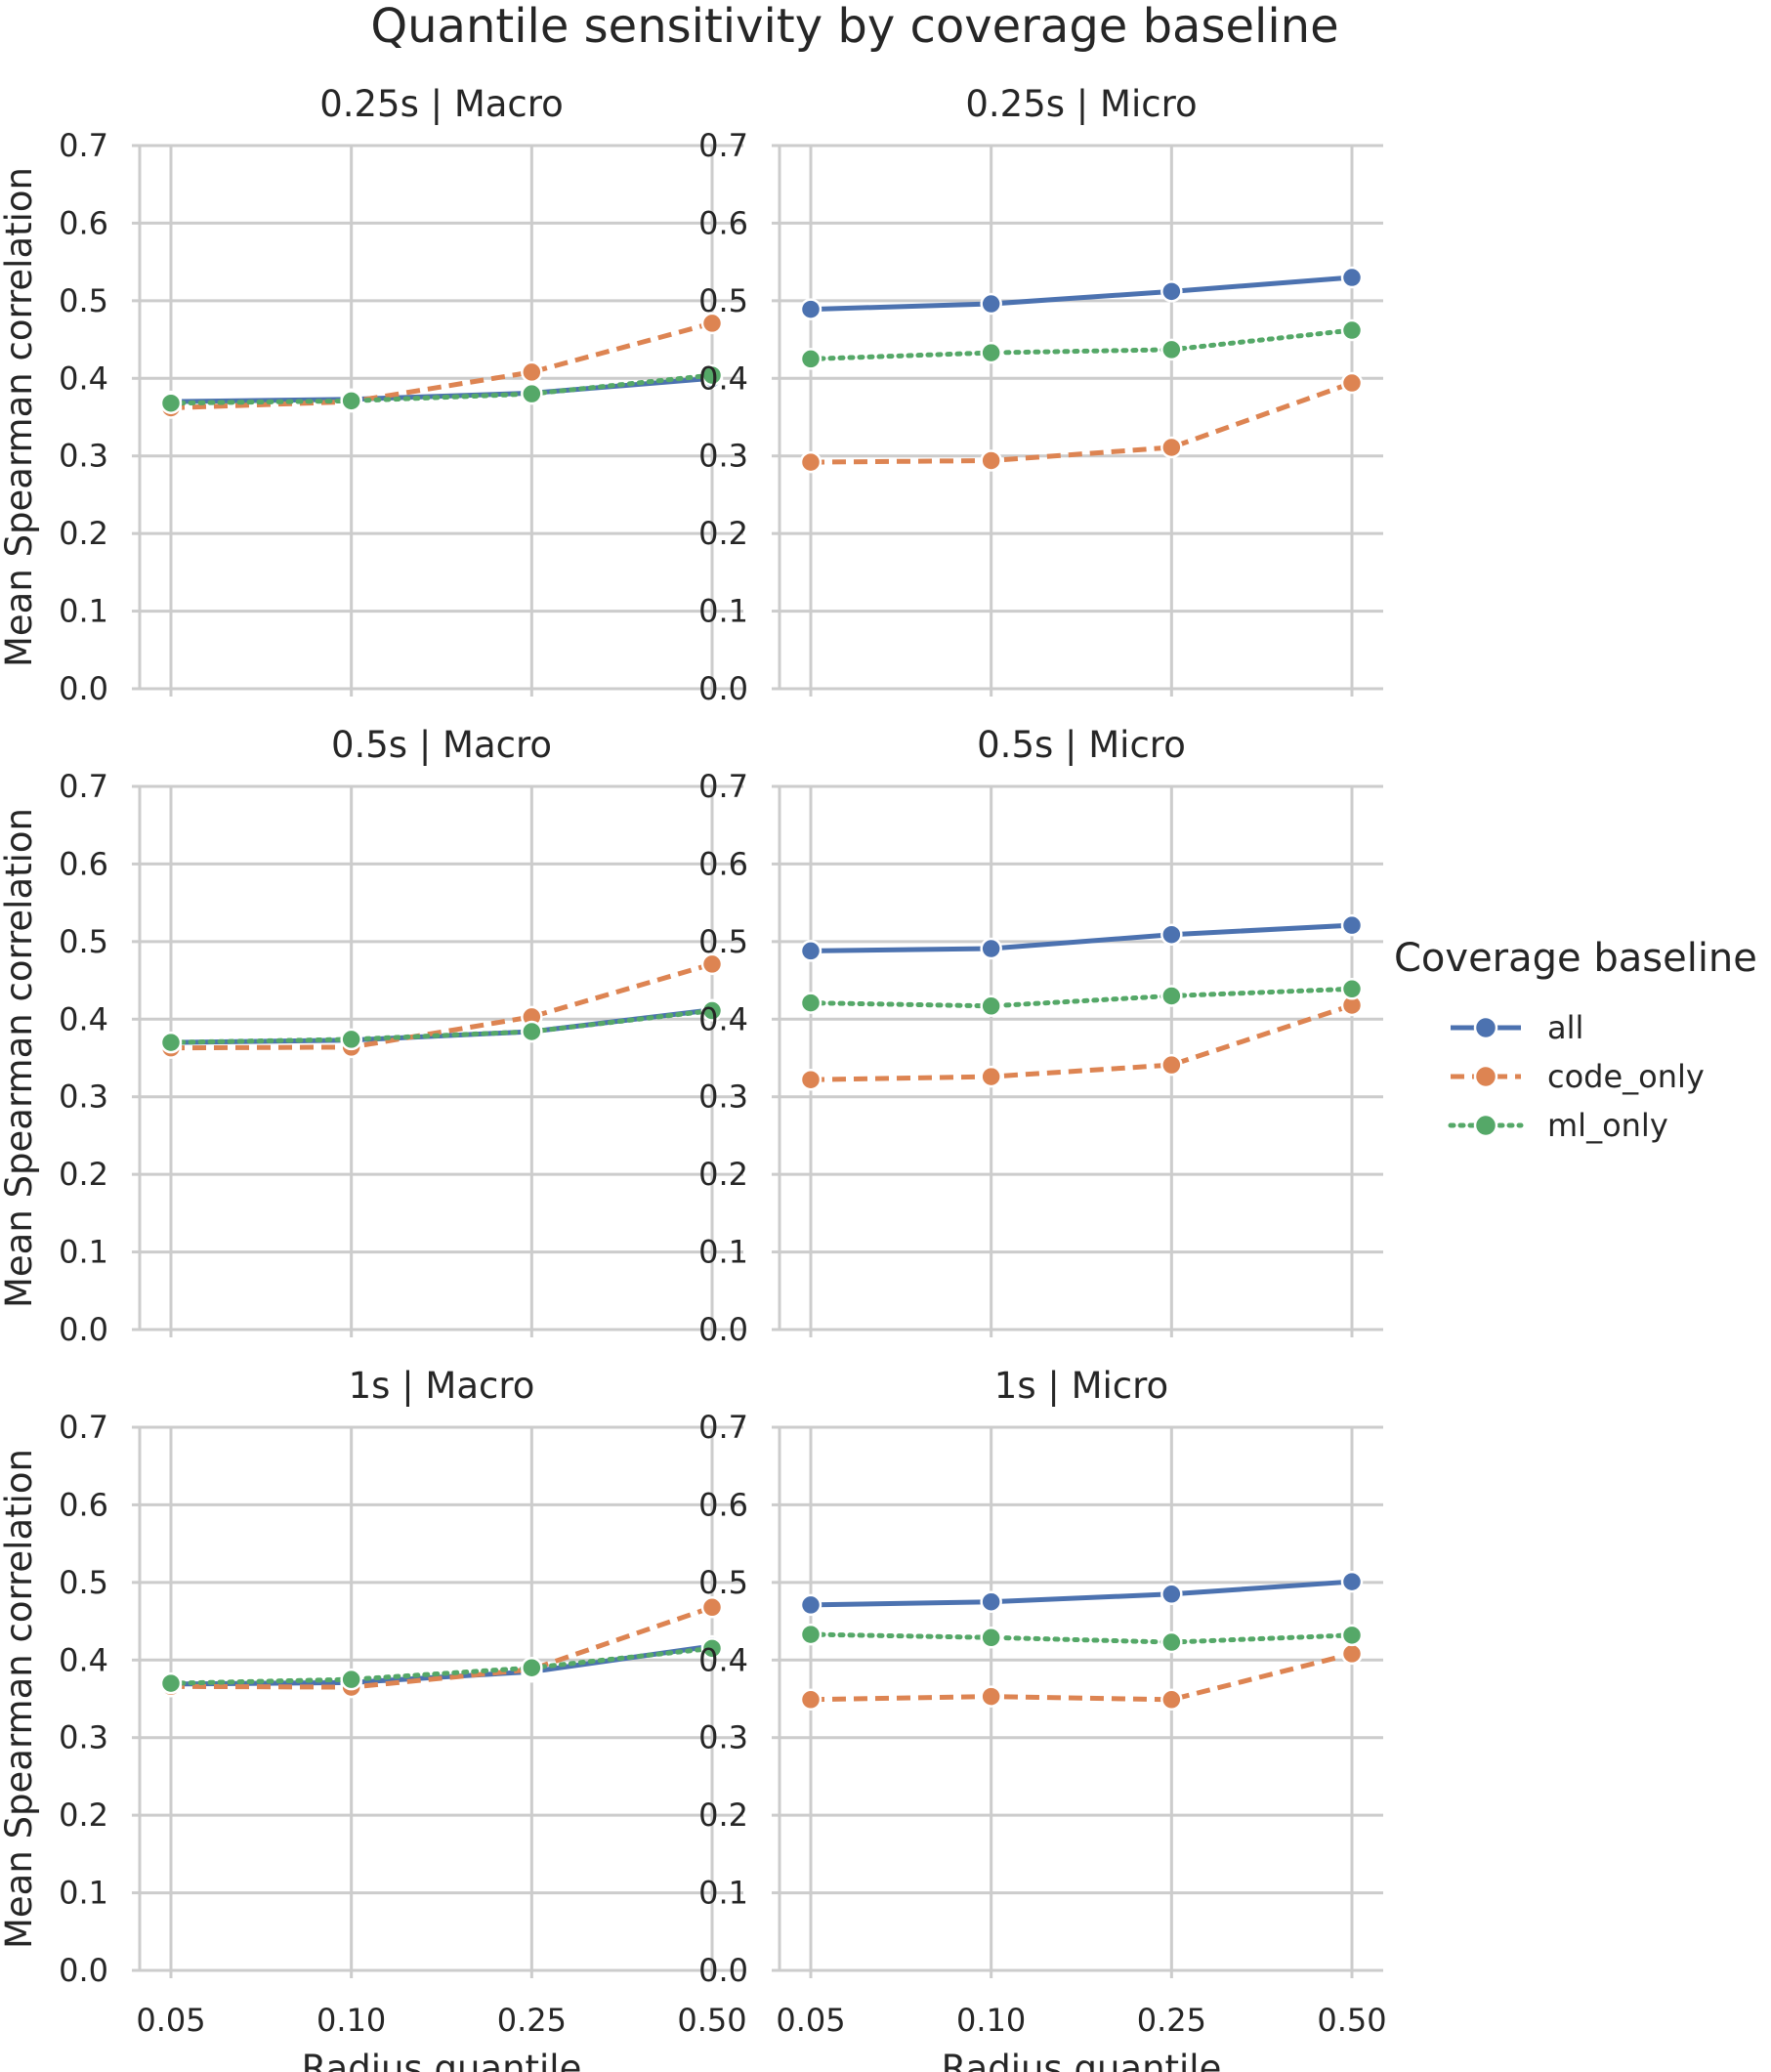  I want to click on legend-label: ml_only, so click(1608, 1126).